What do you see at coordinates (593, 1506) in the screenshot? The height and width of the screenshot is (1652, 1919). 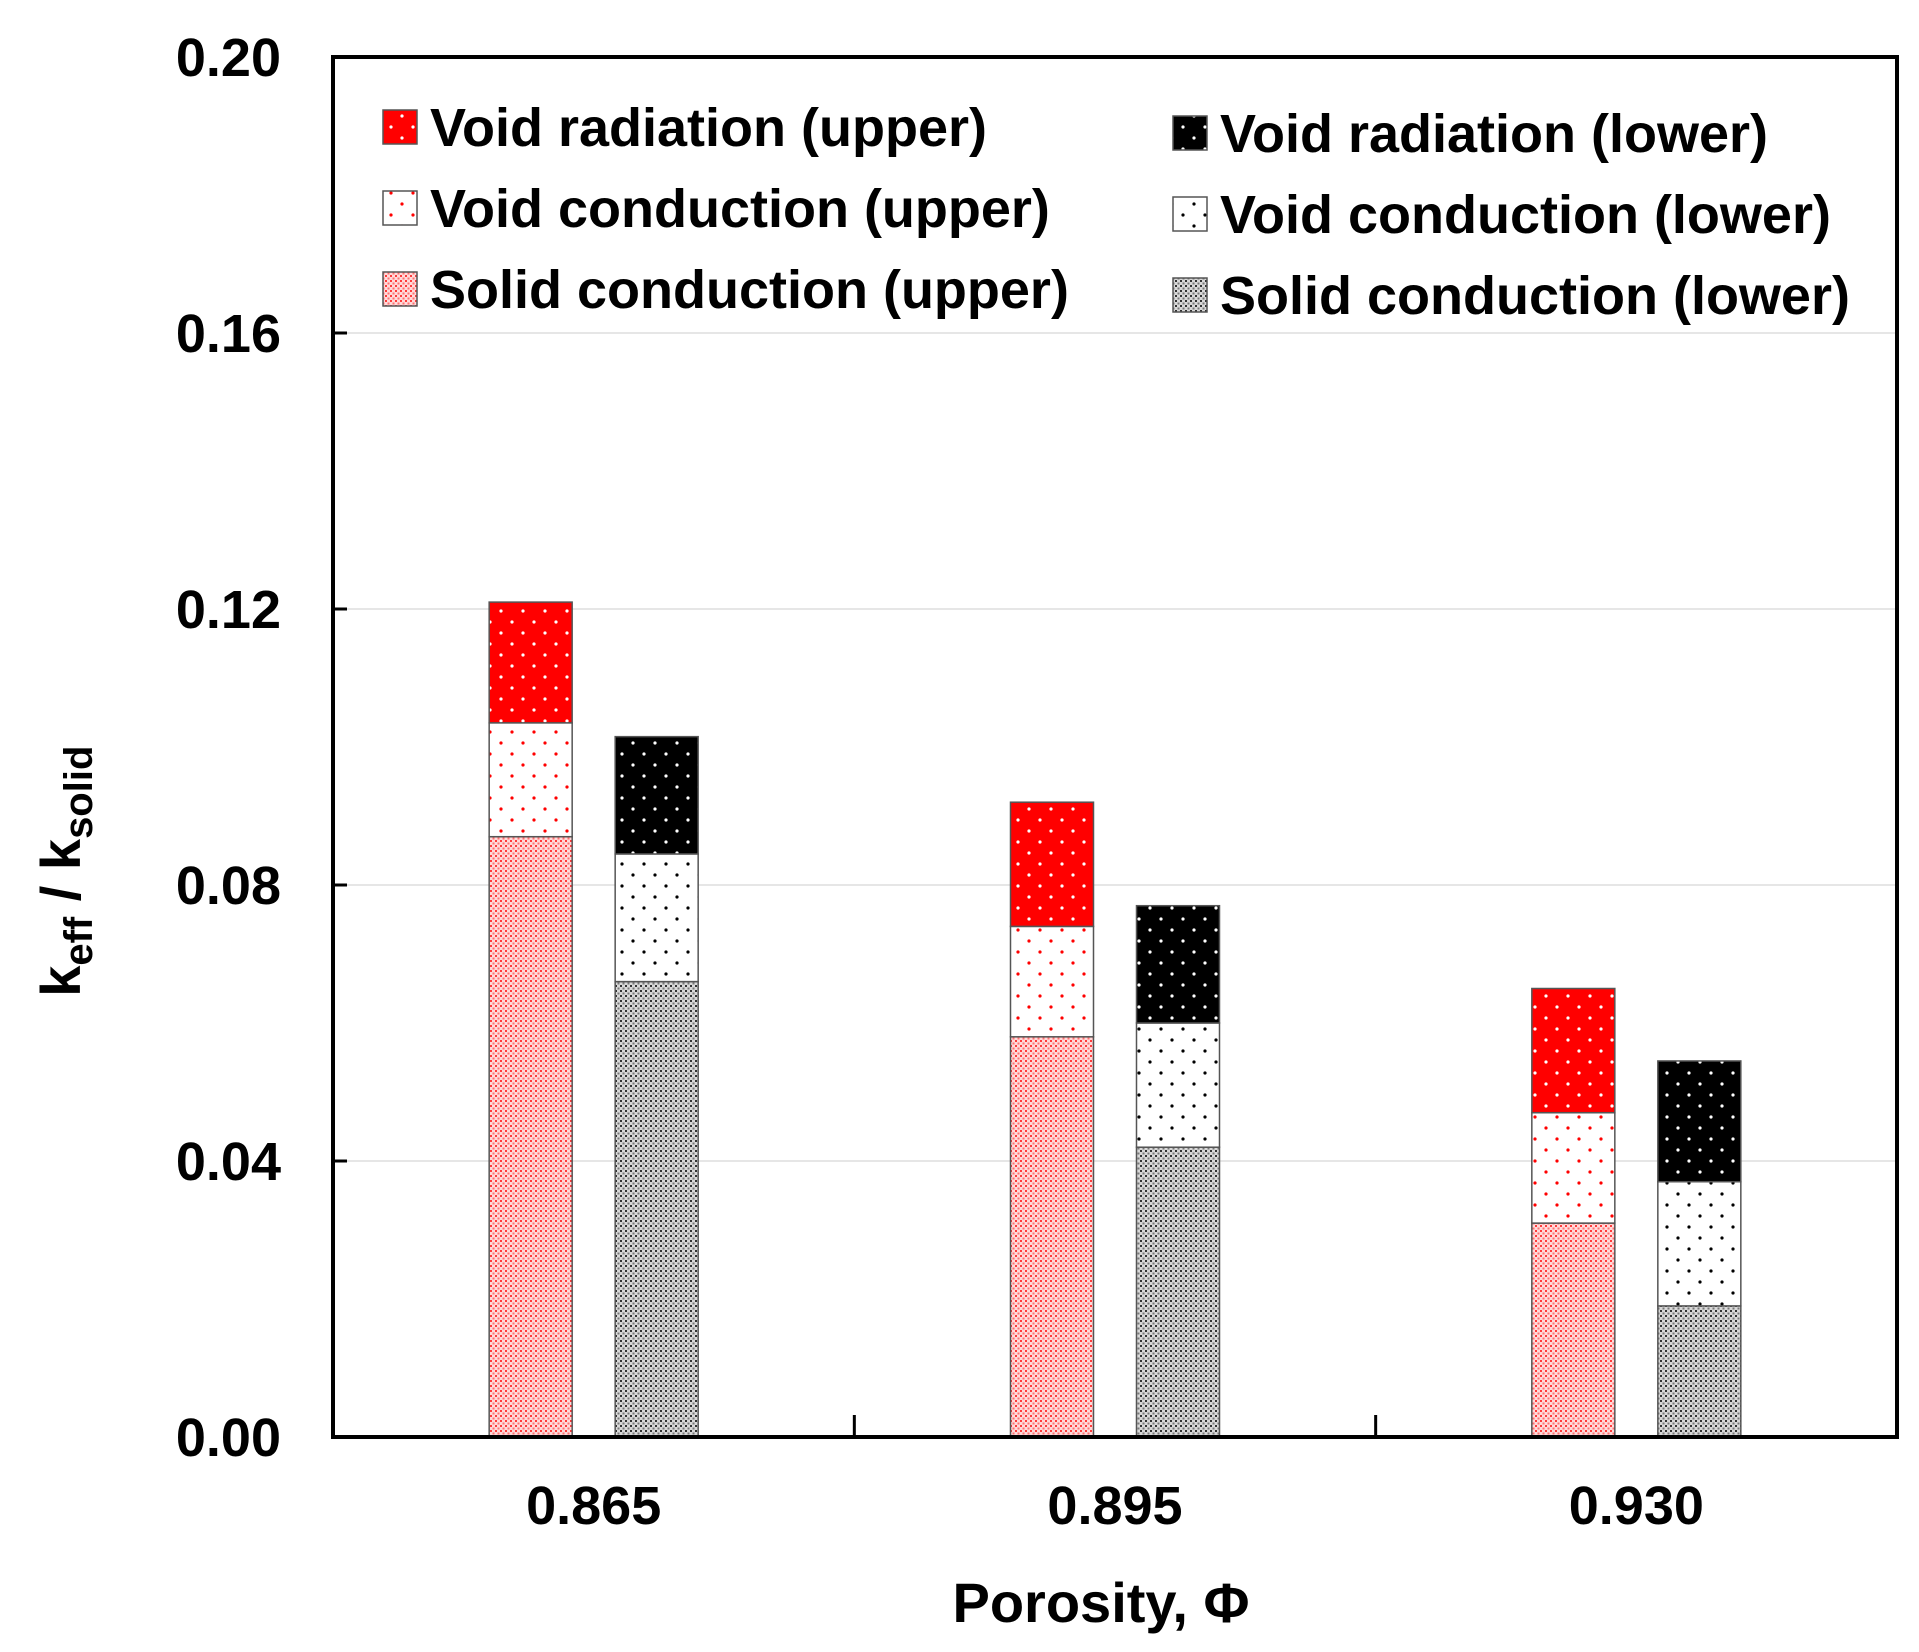 I see `x-tick-label: 0.865` at bounding box center [593, 1506].